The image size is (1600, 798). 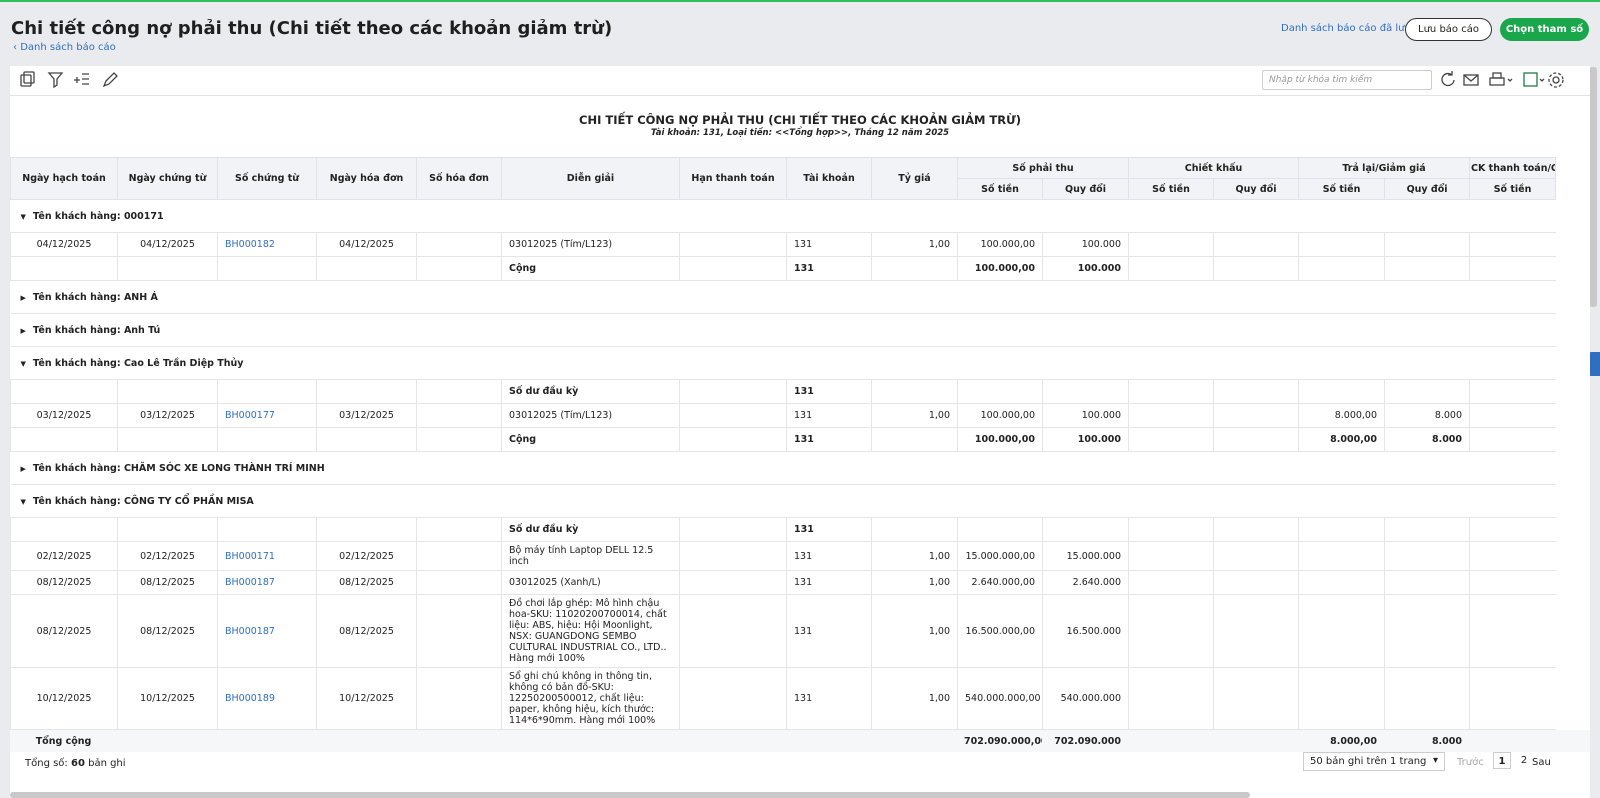 What do you see at coordinates (267, 244) in the screenshot?
I see `cell: BH000182` at bounding box center [267, 244].